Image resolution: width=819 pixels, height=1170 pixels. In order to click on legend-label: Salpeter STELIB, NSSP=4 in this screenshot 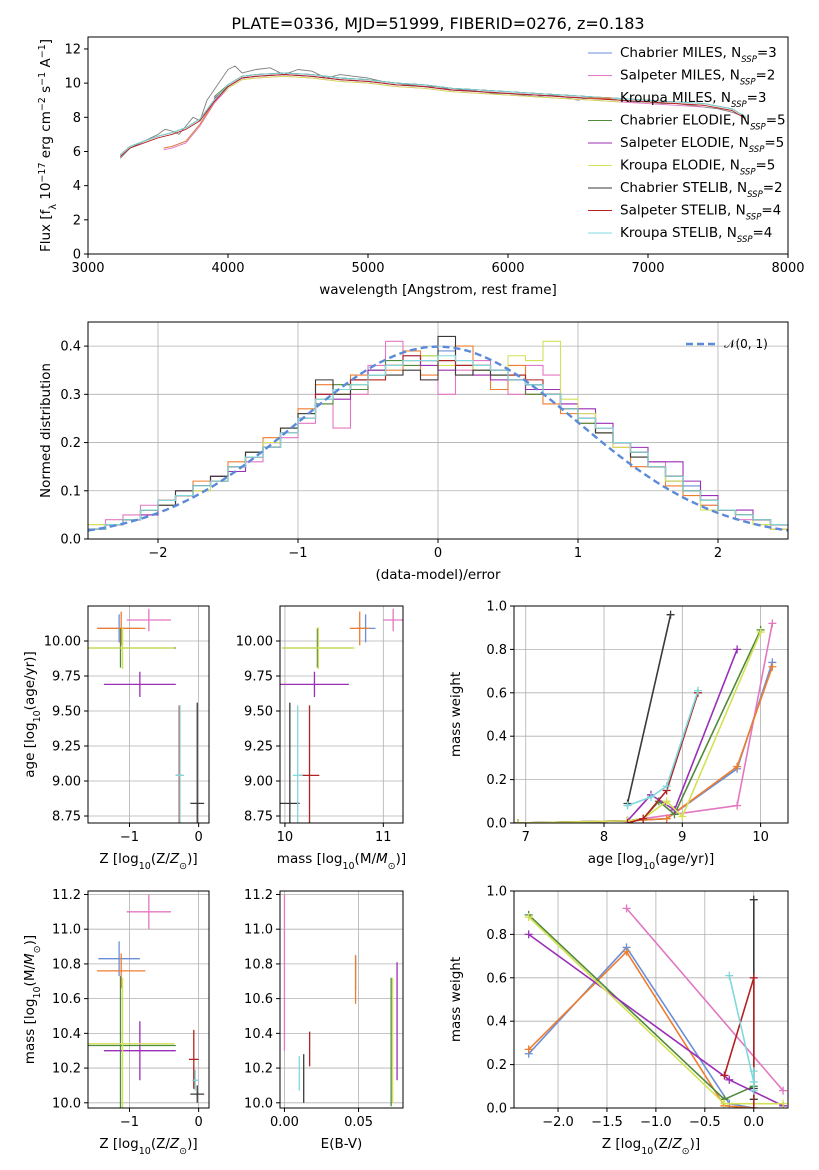, I will do `click(700, 213)`.